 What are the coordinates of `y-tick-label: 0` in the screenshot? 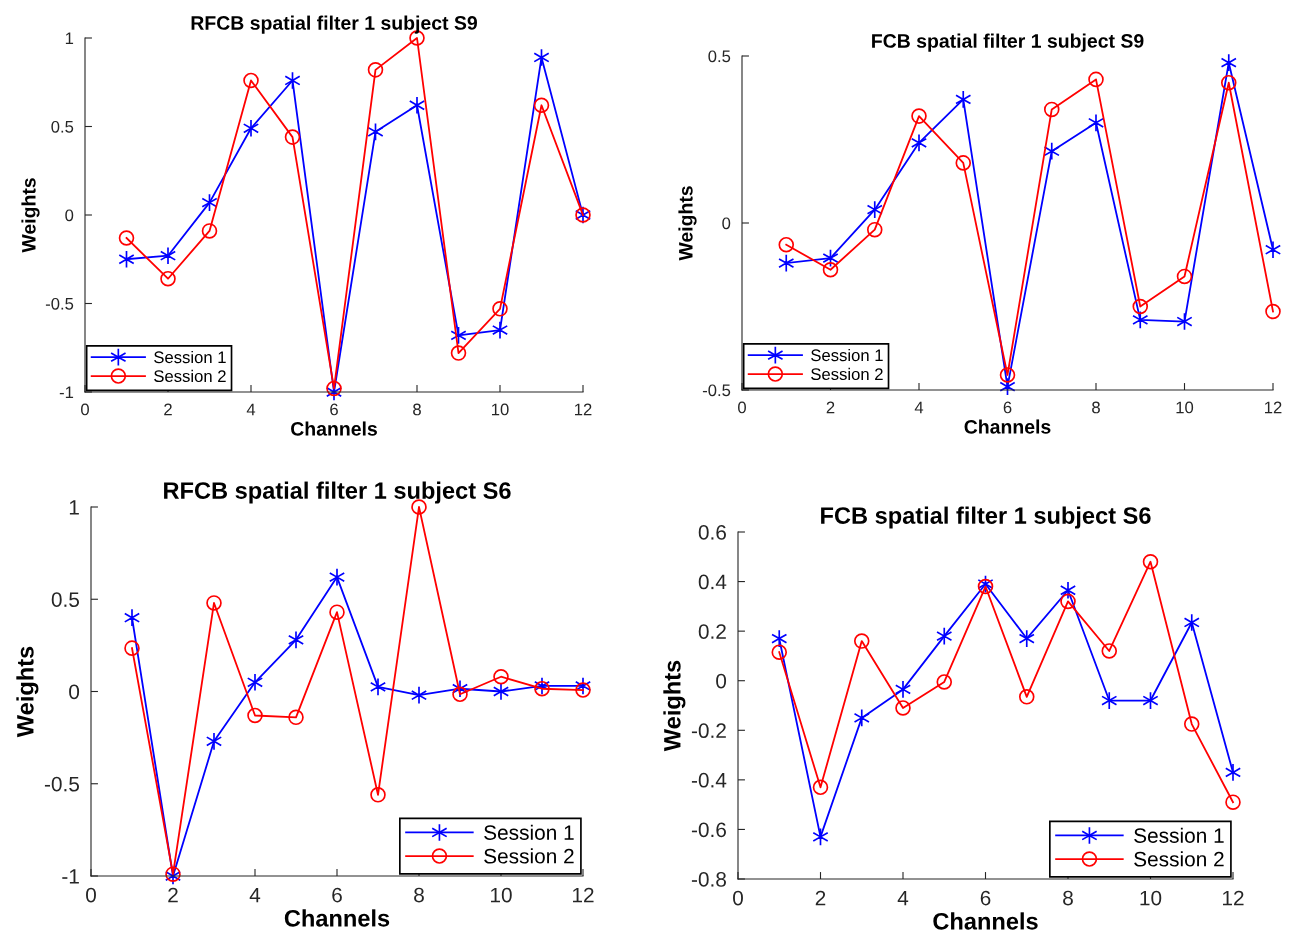 It's located at (726, 223).